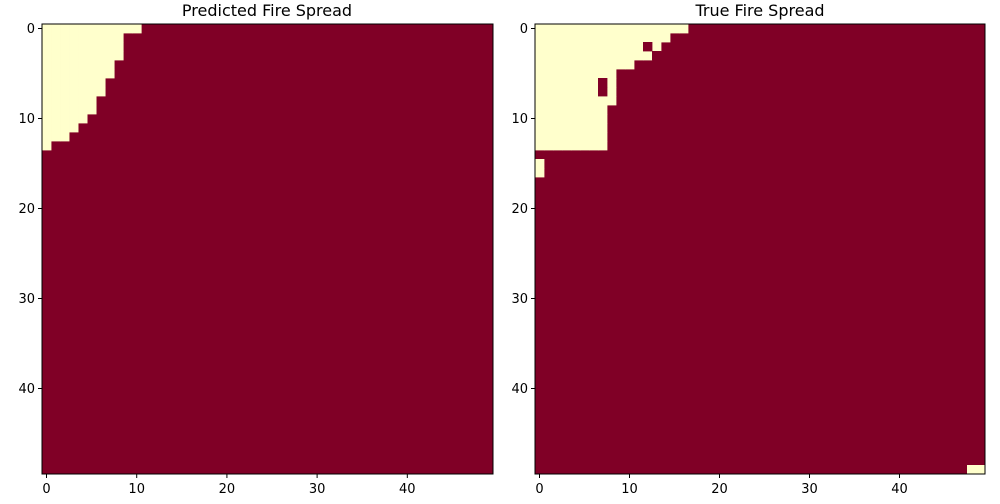 The height and width of the screenshot is (504, 1000). Describe the element at coordinates (899, 489) in the screenshot. I see `x-tick-label: 40` at that location.